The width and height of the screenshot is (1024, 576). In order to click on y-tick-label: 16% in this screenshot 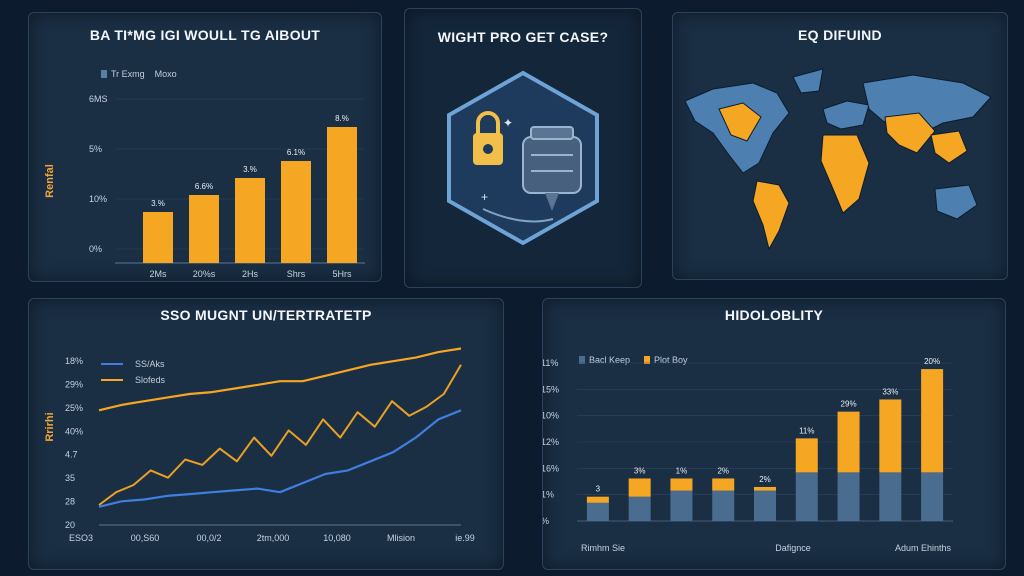, I will do `click(551, 468)`.